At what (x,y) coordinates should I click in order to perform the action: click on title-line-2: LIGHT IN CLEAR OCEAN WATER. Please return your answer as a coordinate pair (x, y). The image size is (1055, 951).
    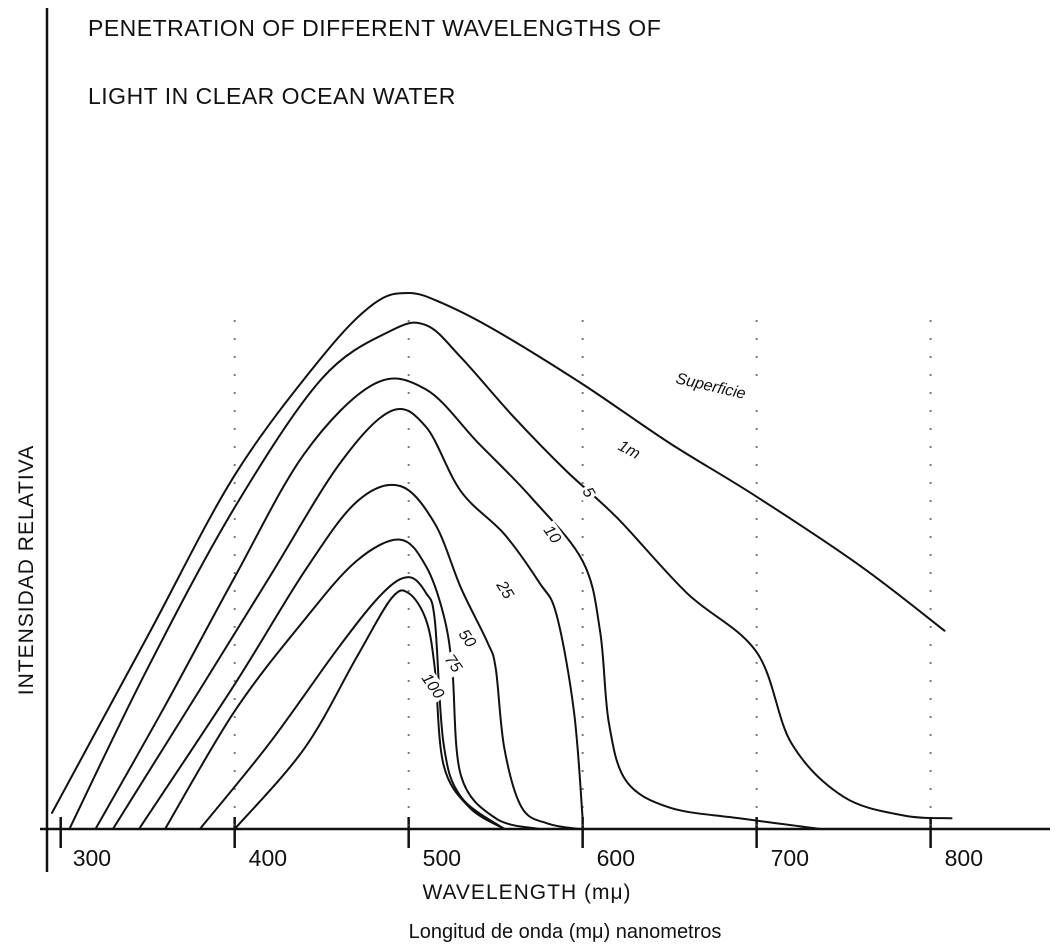
    Looking at the image, I should click on (272, 96).